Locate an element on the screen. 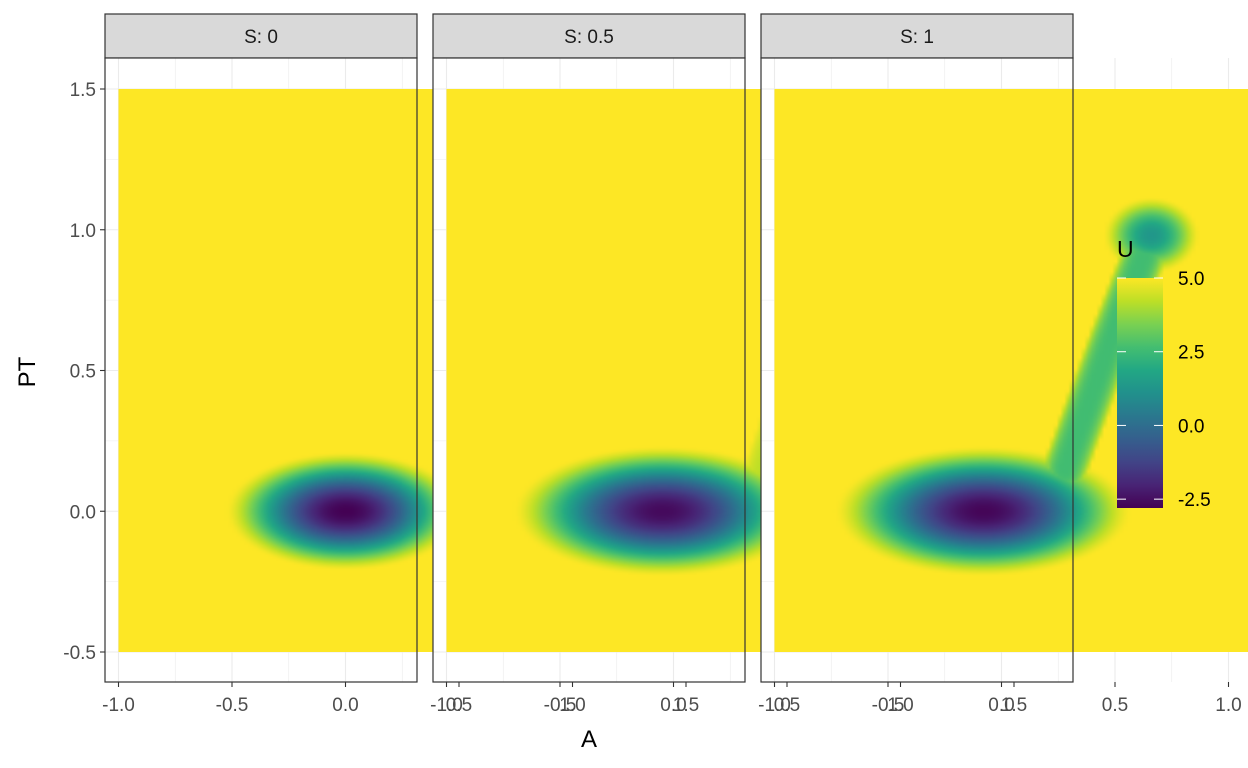 The width and height of the screenshot is (1248, 768). legend-tick-label: 2.5 is located at coordinates (1191, 353).